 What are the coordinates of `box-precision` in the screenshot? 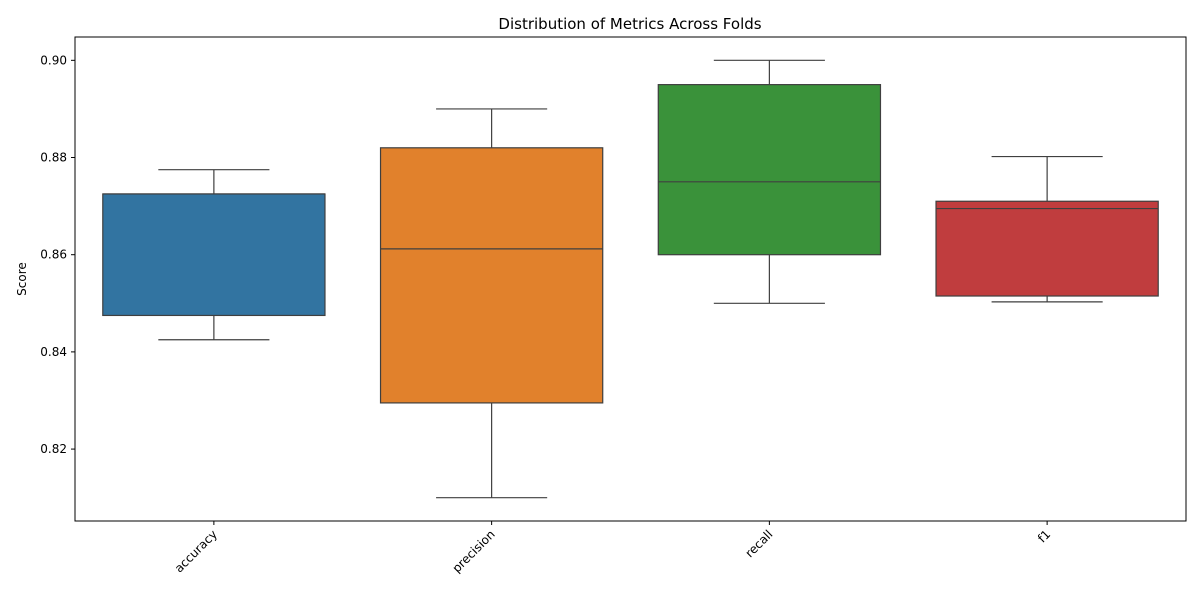 It's located at (491, 275).